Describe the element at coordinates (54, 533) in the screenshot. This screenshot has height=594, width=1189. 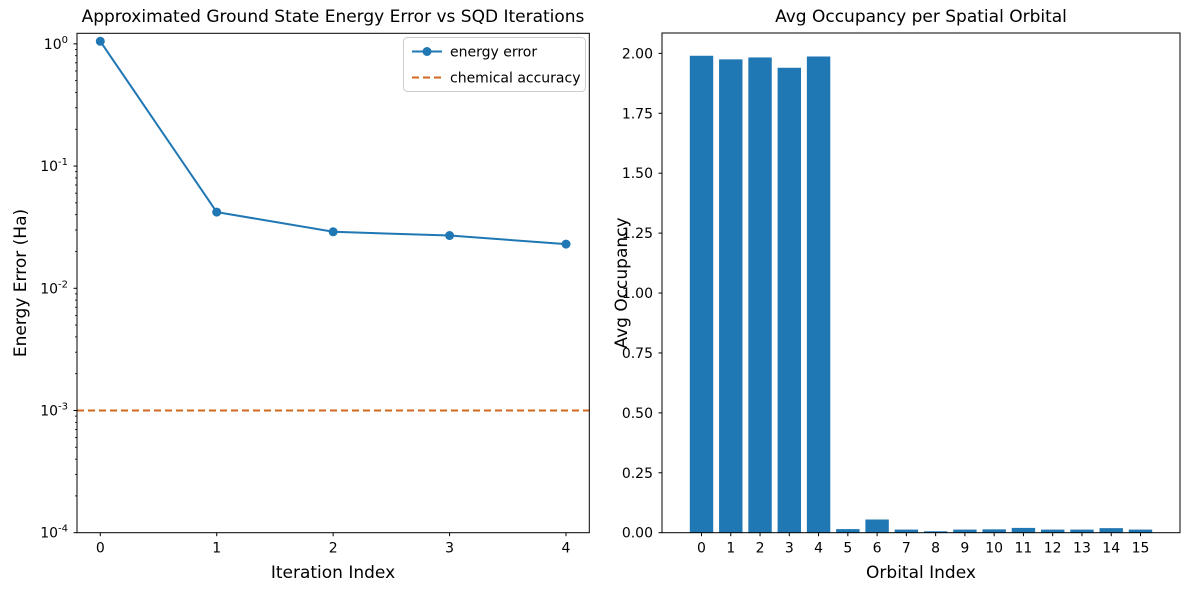
I see `y-tick-label: 10⁻⁴` at that location.